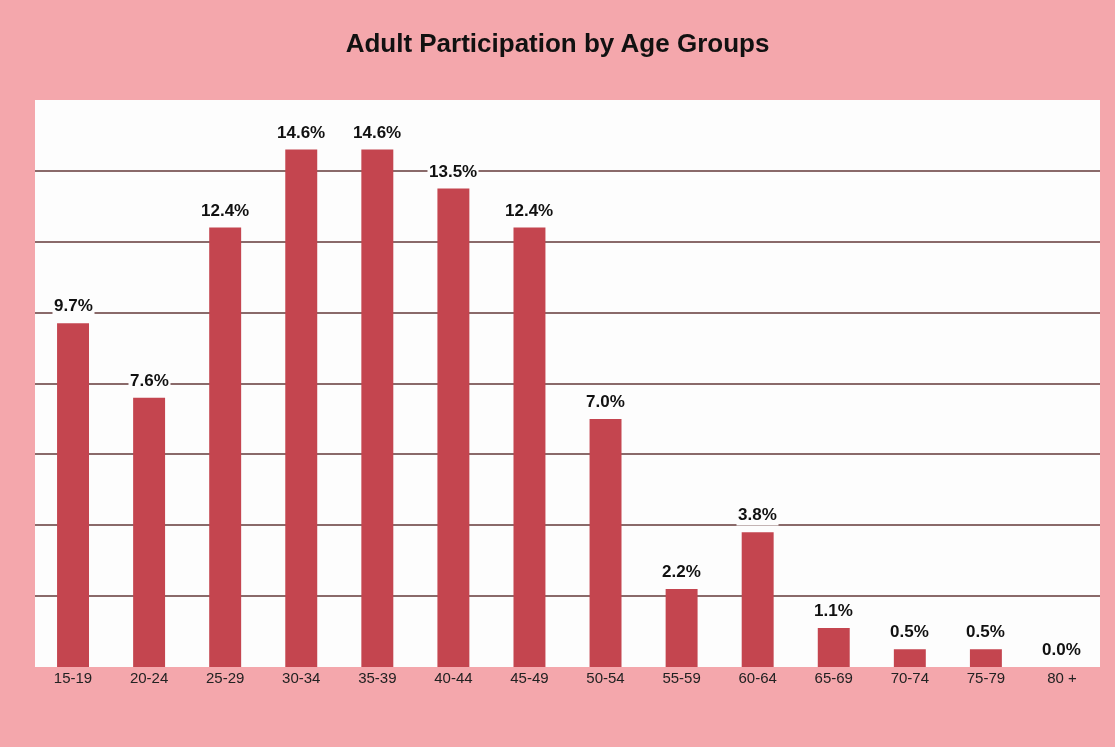  I want to click on x-tick-label: 20-24, so click(149, 677).